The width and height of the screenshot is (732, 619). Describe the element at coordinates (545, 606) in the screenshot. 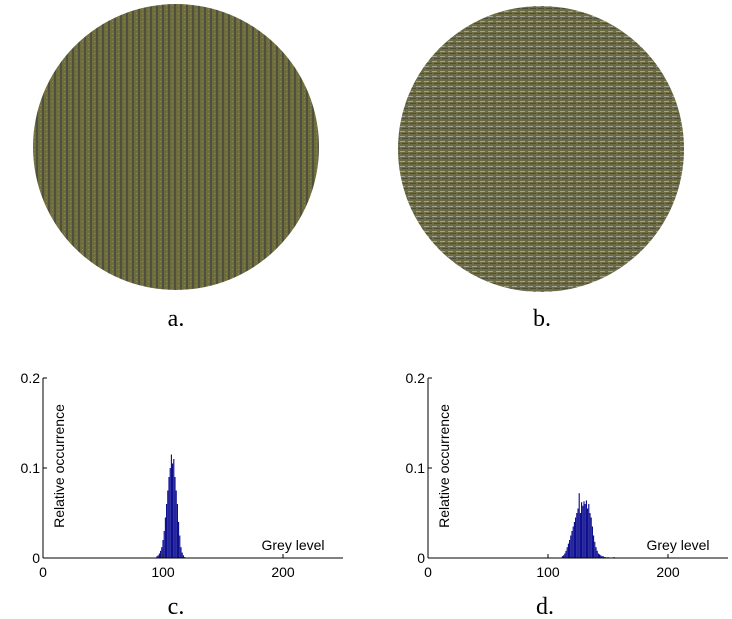

I see `panel-label: d.` at that location.